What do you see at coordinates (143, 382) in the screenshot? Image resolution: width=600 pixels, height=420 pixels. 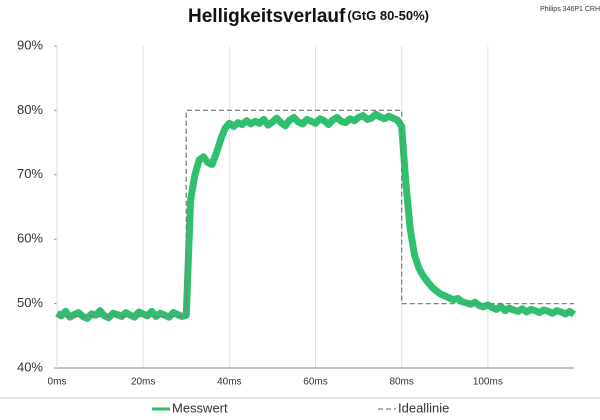 I see `x-tick-label: 20ms` at bounding box center [143, 382].